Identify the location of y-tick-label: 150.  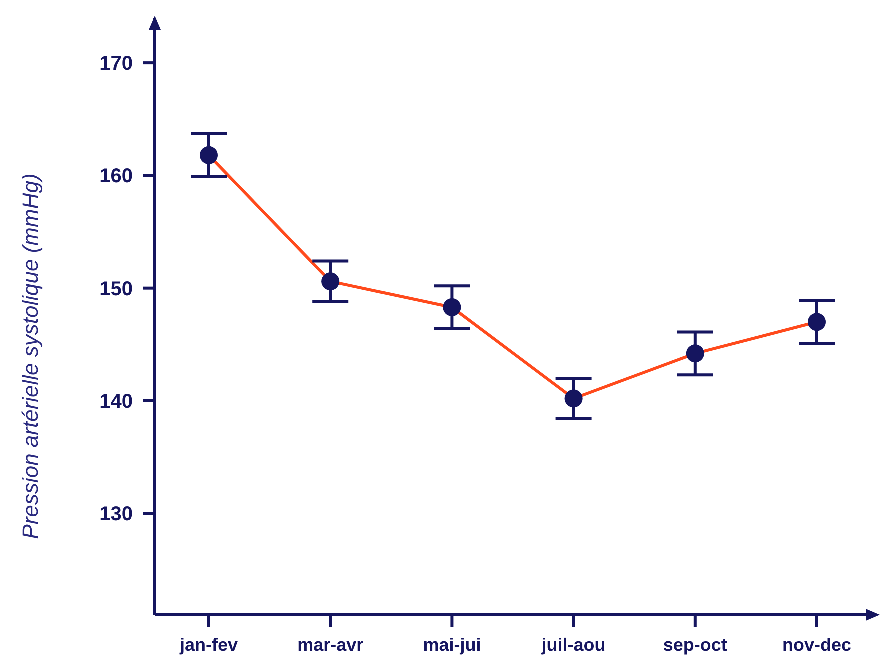
(116, 289).